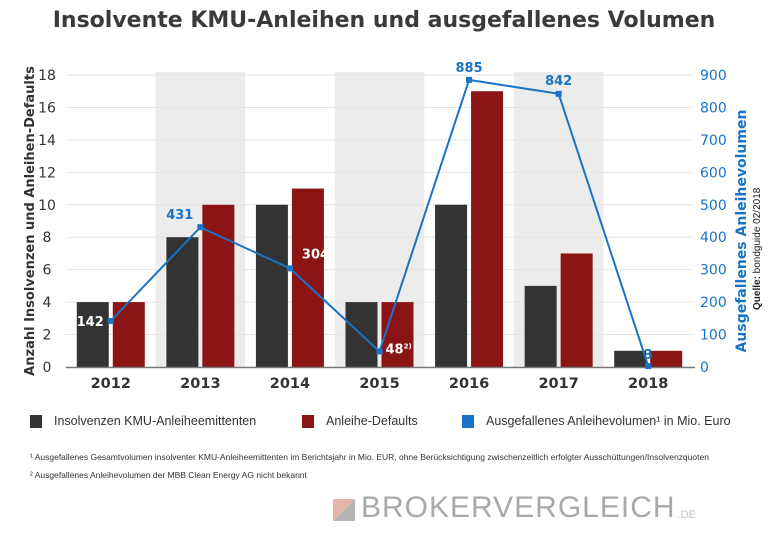  I want to click on left-tick-label: 12, so click(47, 173).